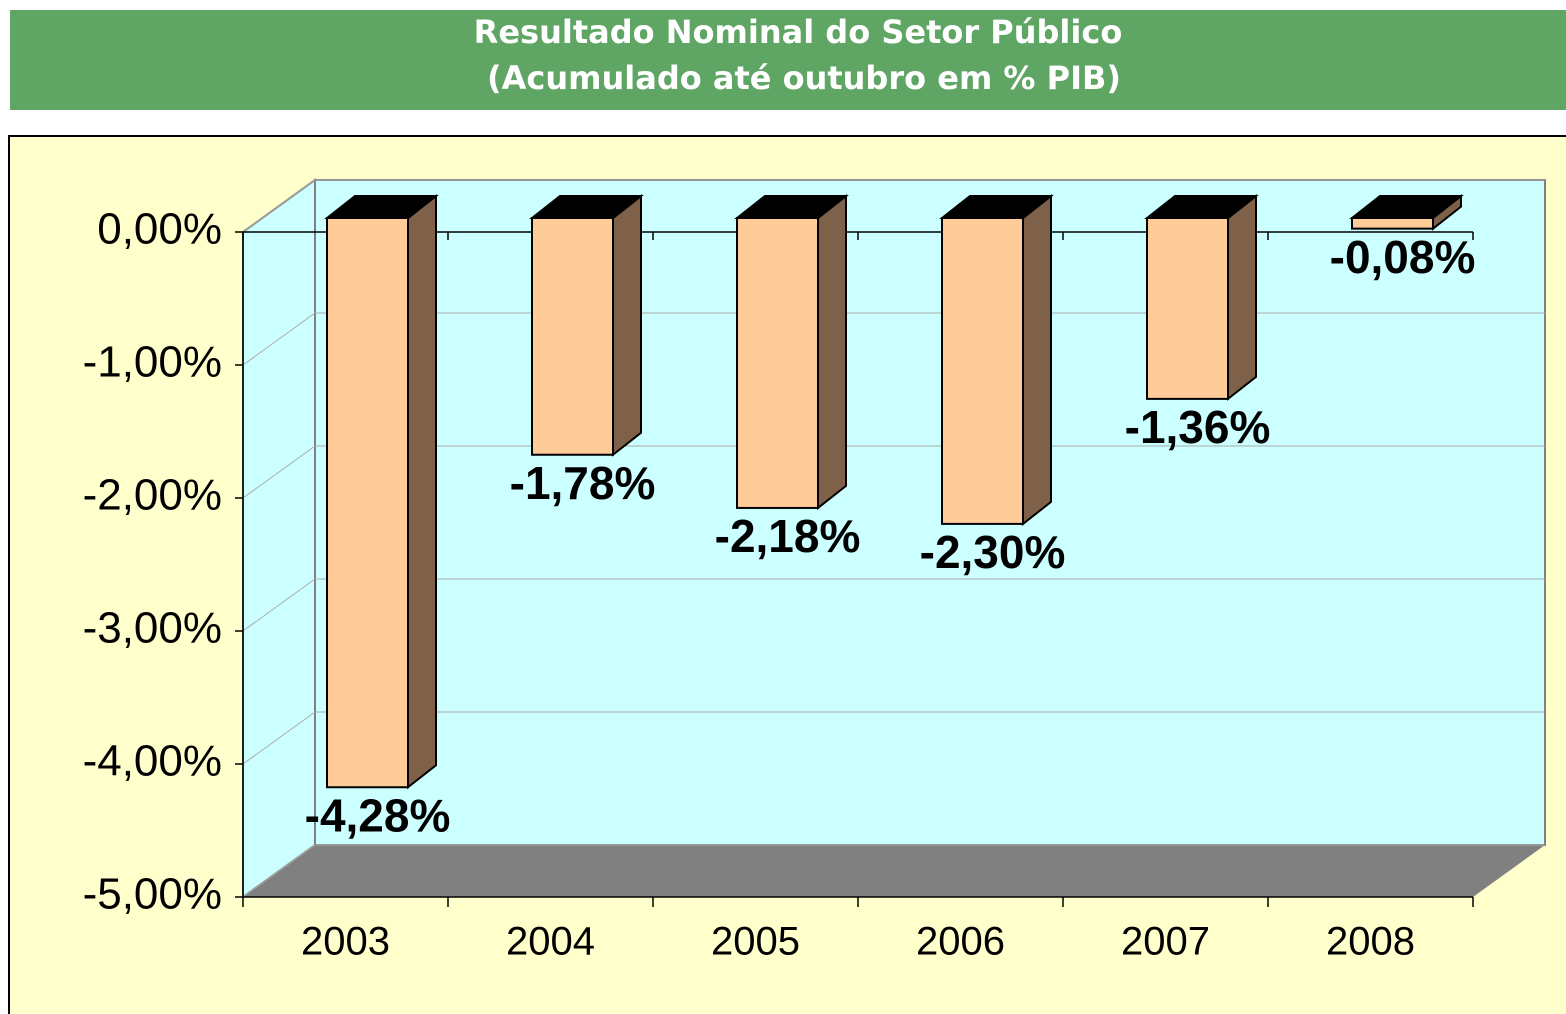  I want to click on value-label: -1,78%, so click(583, 483).